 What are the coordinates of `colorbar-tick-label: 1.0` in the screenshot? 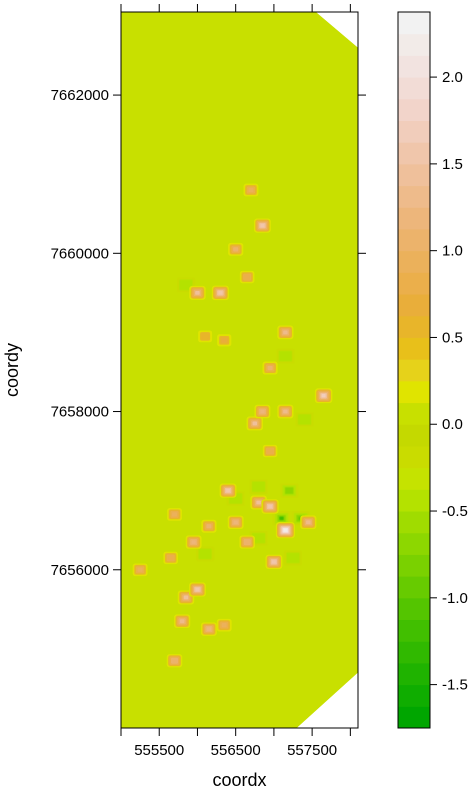 It's located at (452, 251).